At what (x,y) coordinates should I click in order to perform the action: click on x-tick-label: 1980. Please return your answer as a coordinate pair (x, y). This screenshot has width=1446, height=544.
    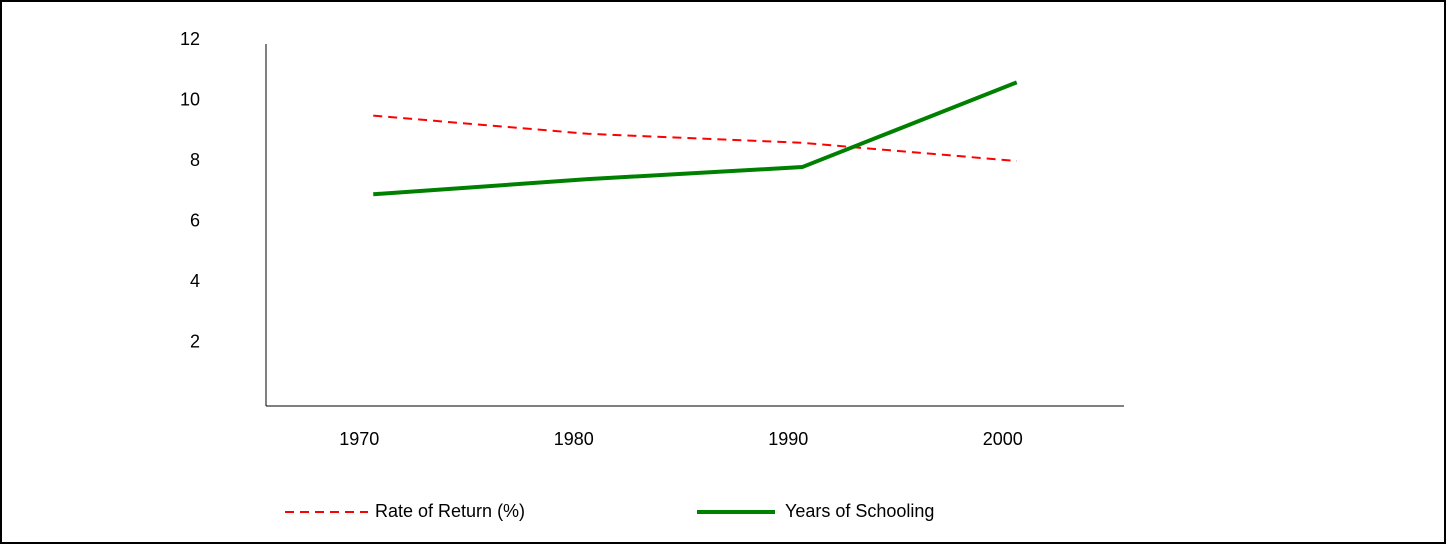
    Looking at the image, I should click on (574, 439).